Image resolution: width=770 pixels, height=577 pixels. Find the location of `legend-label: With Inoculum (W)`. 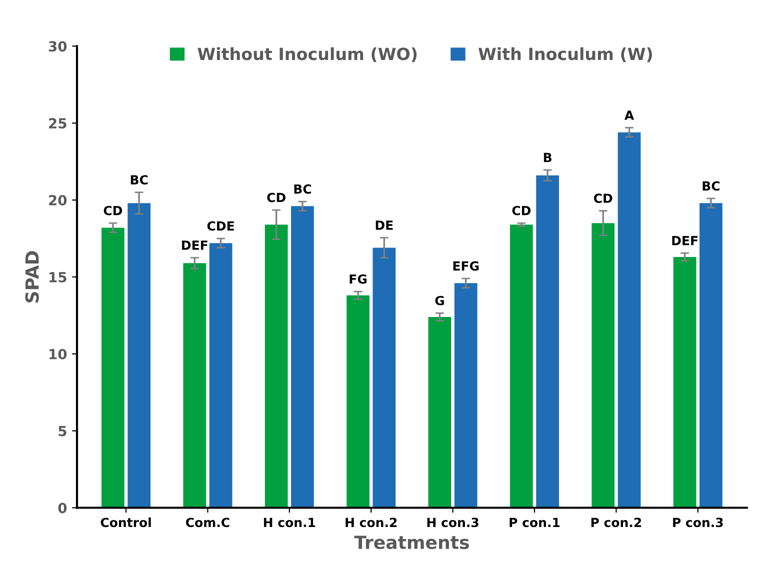

legend-label: With Inoculum (W) is located at coordinates (565, 54).